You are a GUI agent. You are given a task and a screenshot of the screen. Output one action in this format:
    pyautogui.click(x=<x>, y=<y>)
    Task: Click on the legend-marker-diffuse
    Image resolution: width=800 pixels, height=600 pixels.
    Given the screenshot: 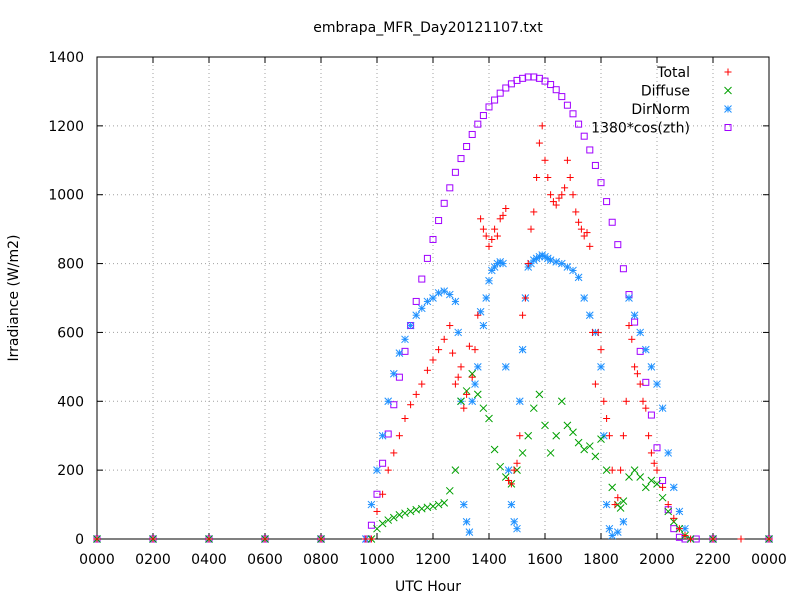 What is the action you would take?
    pyautogui.click(x=728, y=90)
    